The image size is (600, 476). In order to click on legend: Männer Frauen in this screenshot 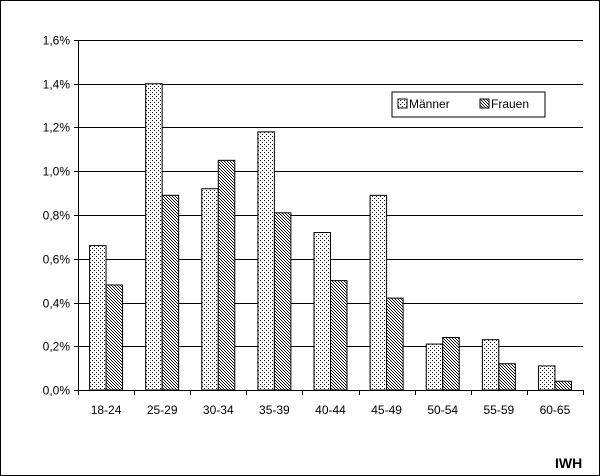, I will do `click(468, 104)`.